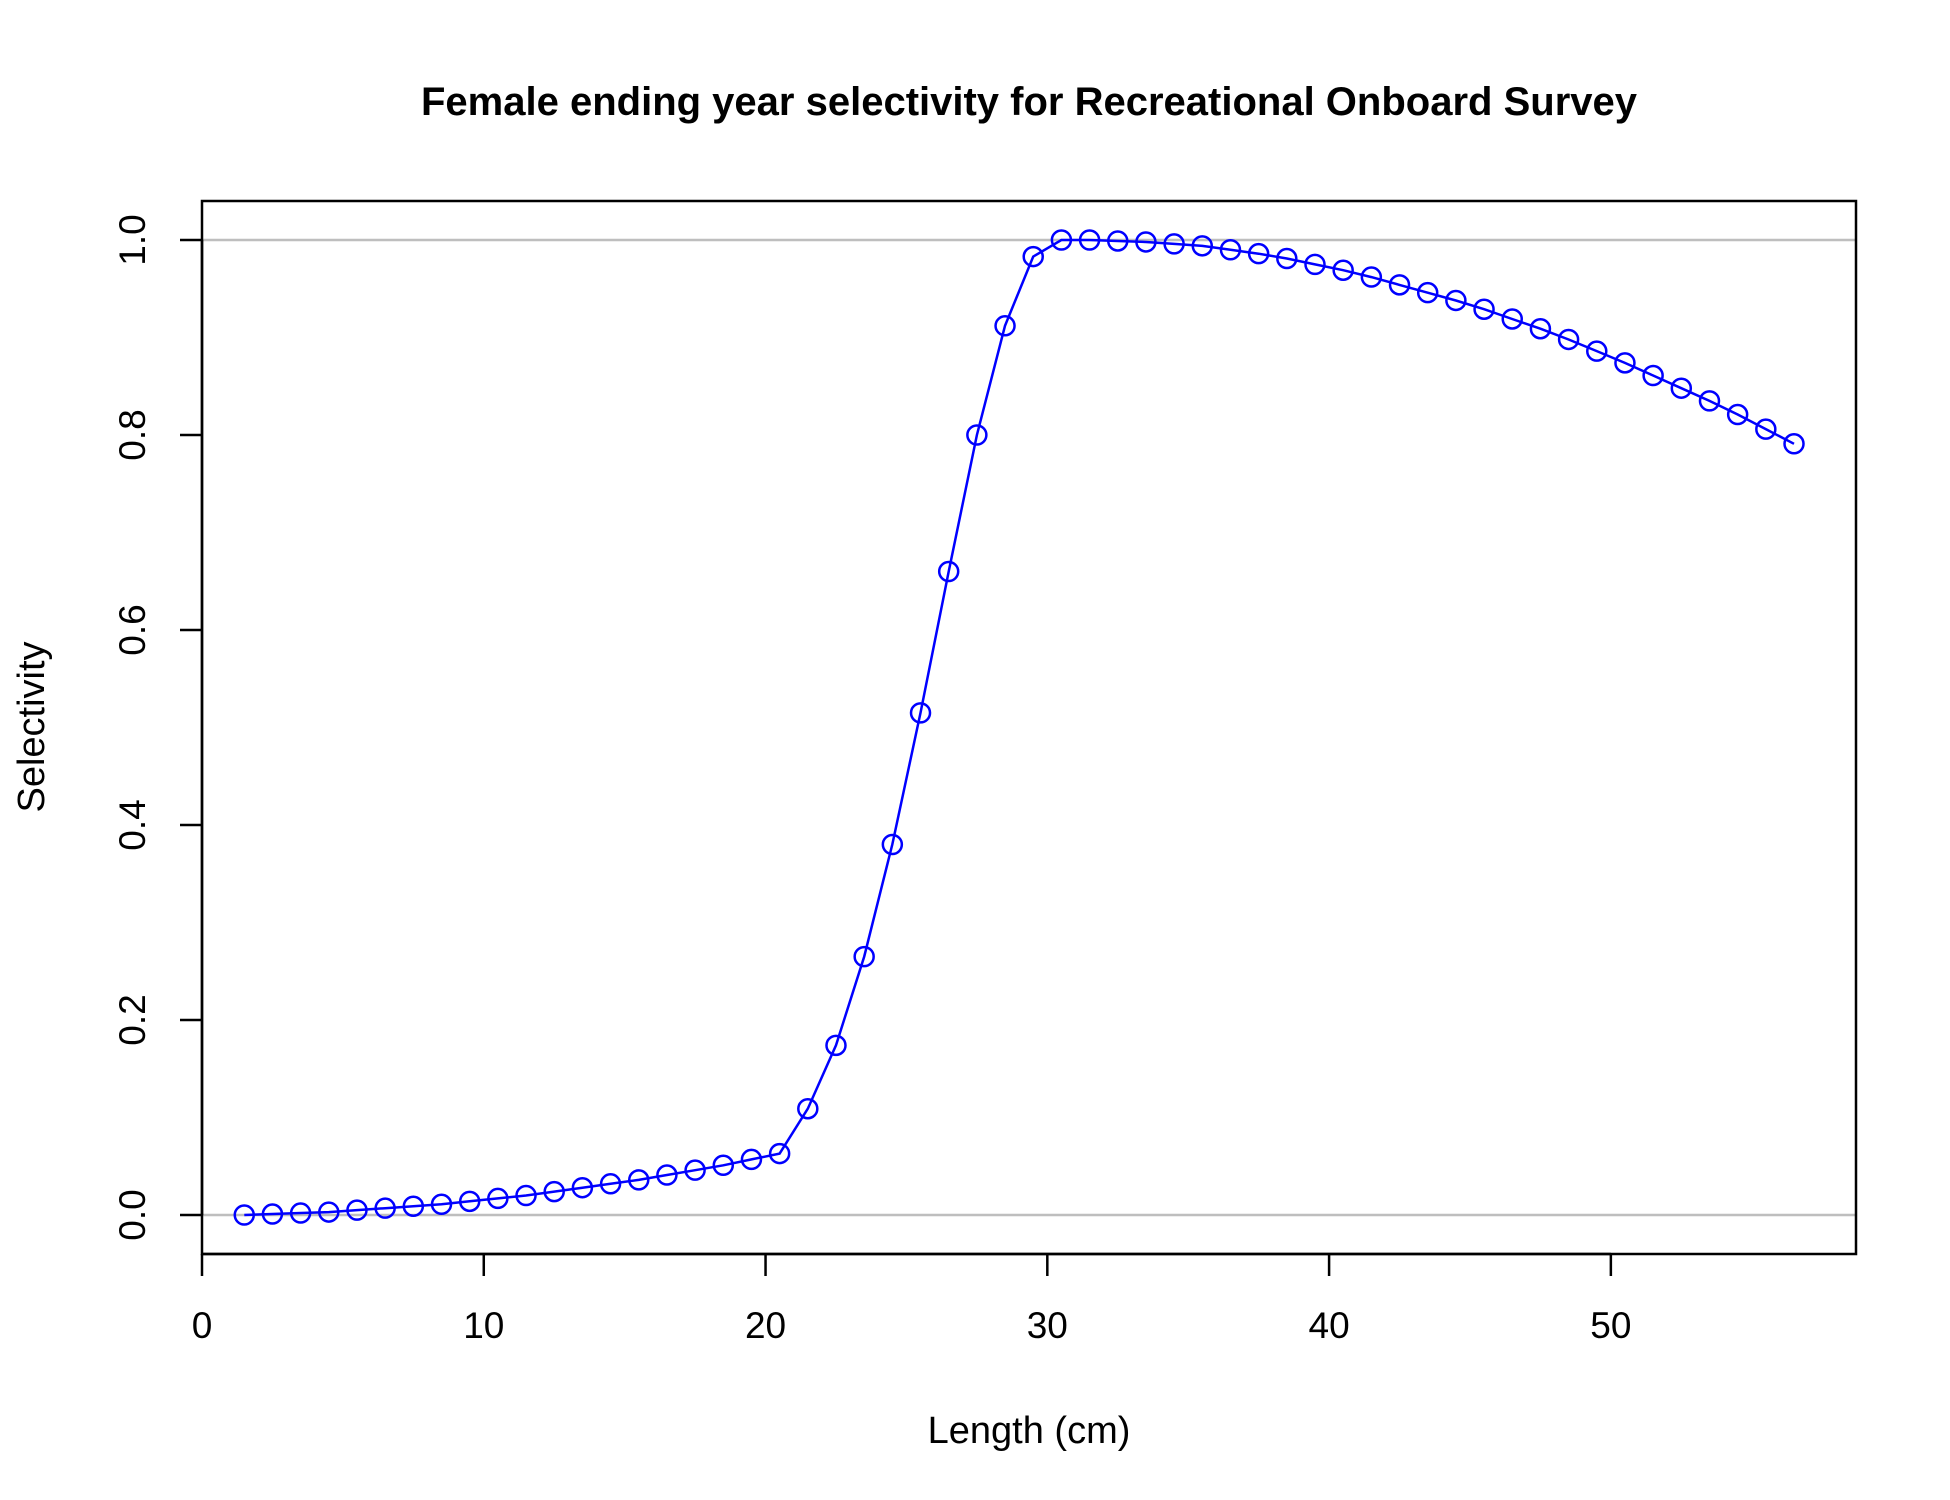 The height and width of the screenshot is (1500, 1950). Describe the element at coordinates (483, 1325) in the screenshot. I see `x-tick-label: 10` at that location.